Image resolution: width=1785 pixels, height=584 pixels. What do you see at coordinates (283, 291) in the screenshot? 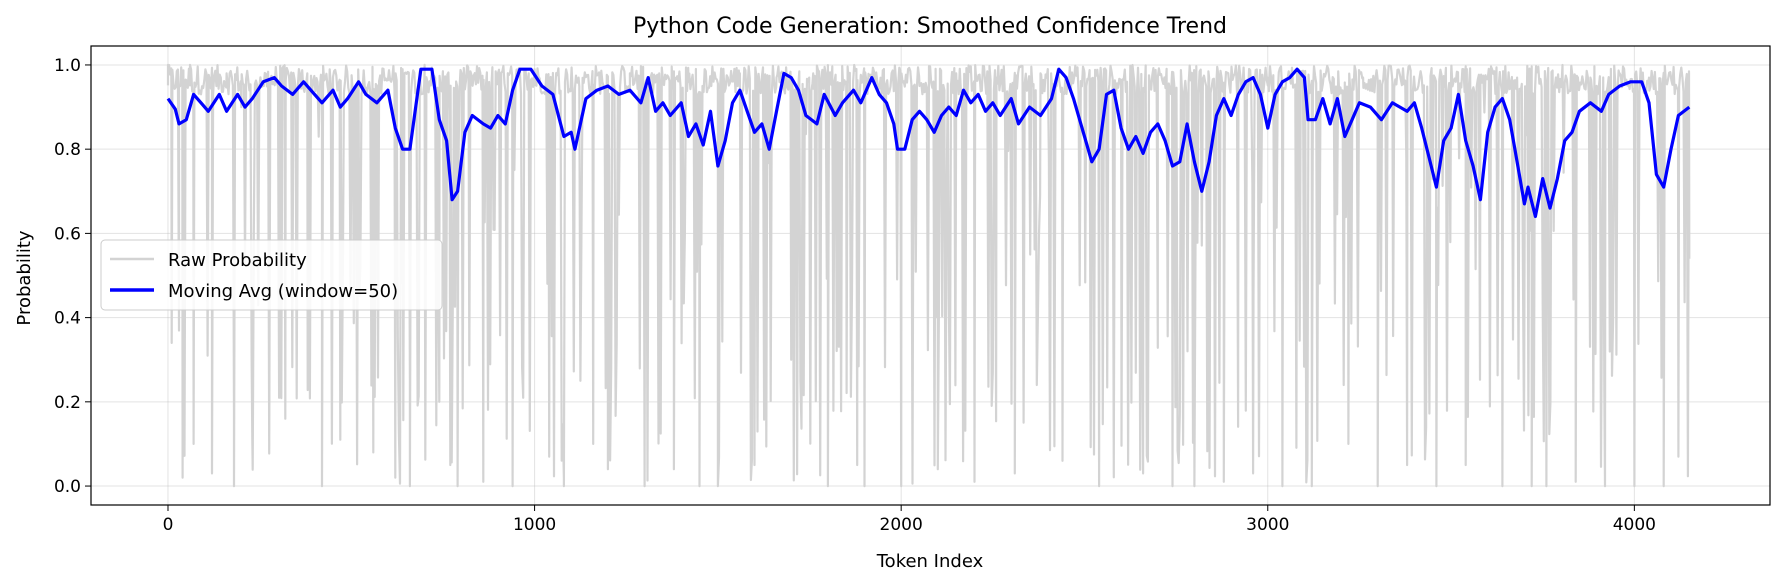
I see `legend-label-moving-avg: Moving Avg (window=50)` at bounding box center [283, 291].